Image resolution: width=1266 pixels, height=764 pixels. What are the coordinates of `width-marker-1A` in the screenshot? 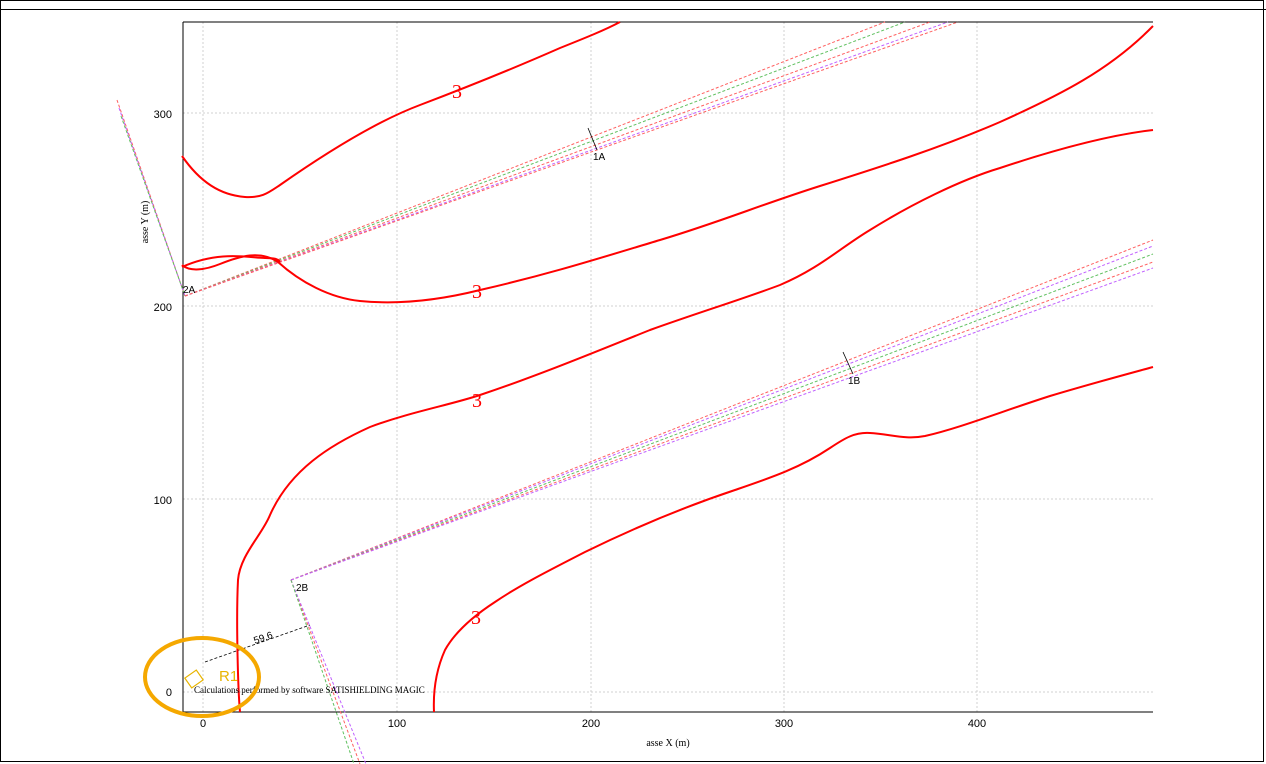 It's located at (592, 139).